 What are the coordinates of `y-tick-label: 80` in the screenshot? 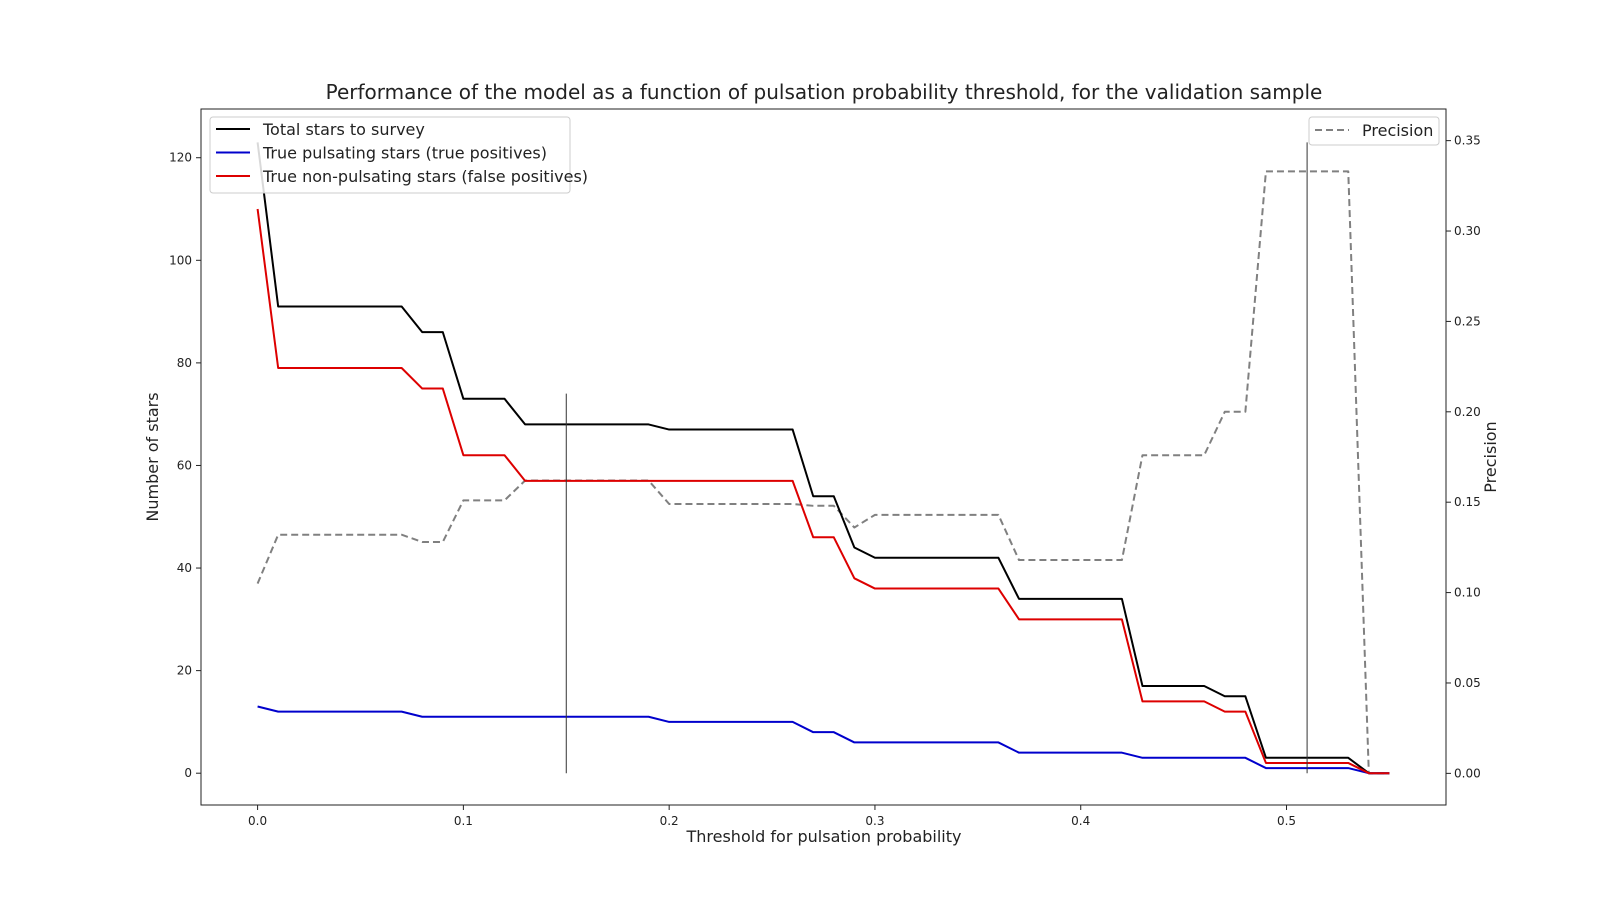 It's located at (184, 363).